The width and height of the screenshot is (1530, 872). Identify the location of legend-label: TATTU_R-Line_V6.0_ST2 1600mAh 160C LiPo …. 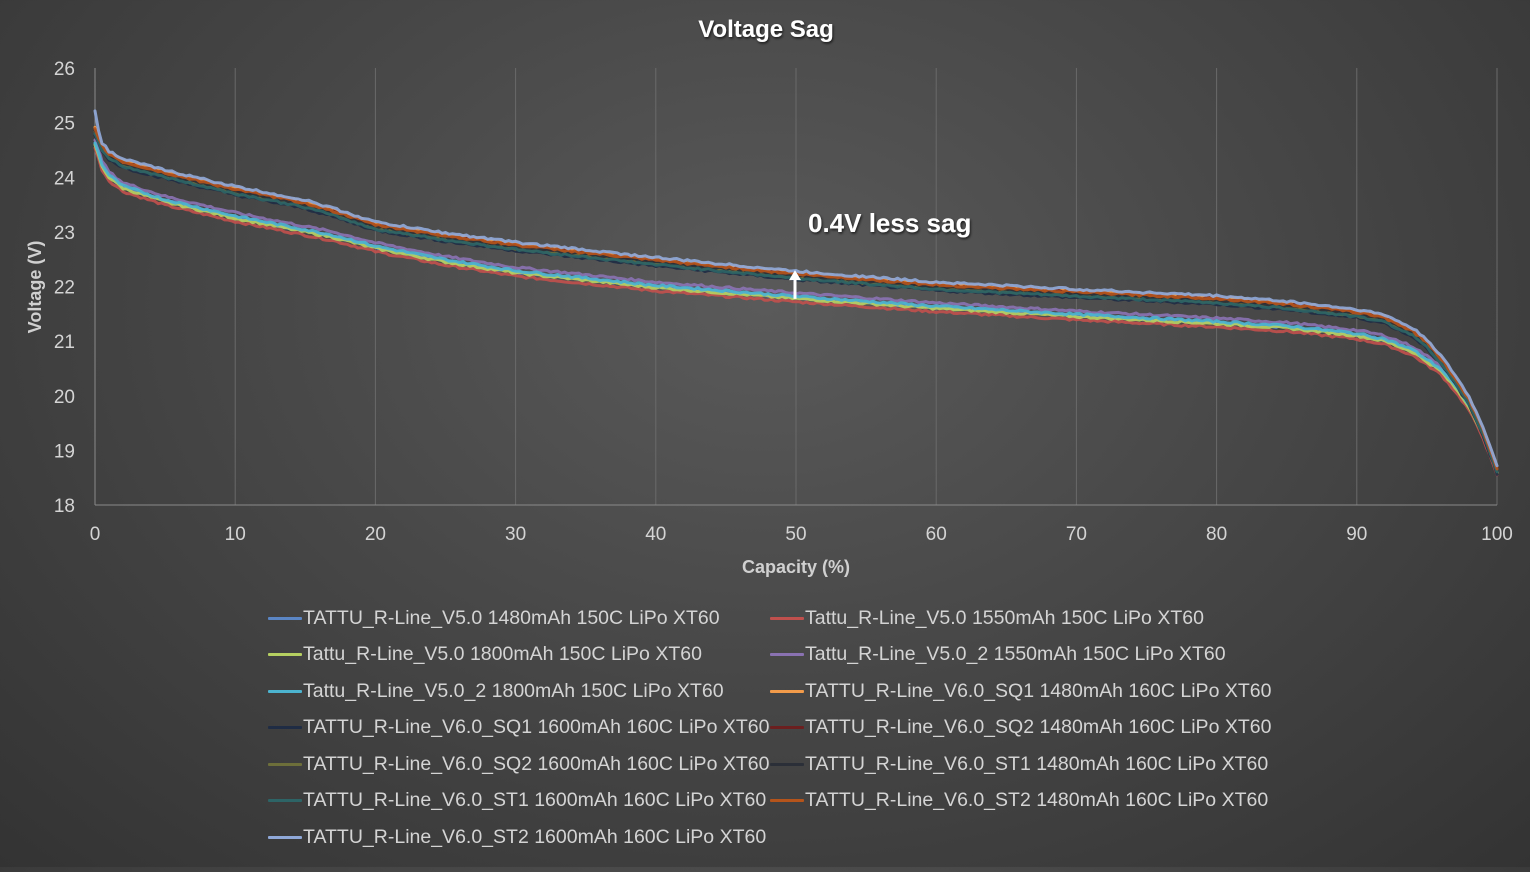
(535, 836).